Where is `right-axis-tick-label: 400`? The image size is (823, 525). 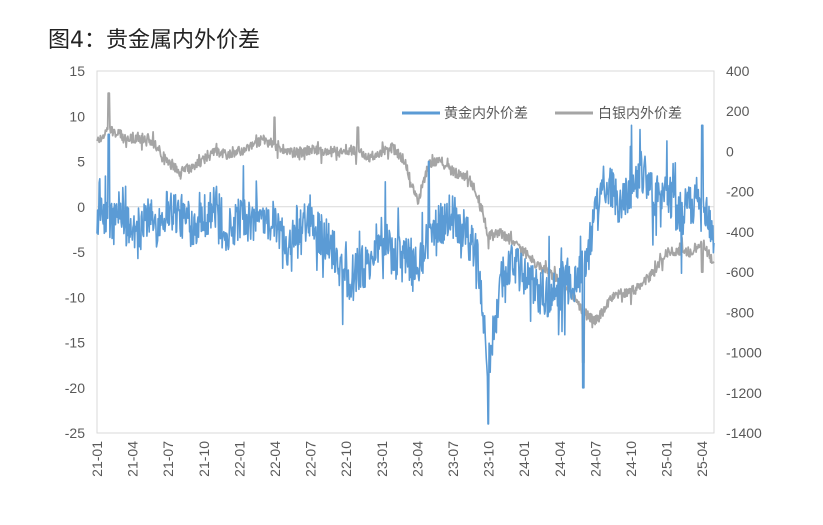
right-axis-tick-label: 400 is located at coordinates (738, 71).